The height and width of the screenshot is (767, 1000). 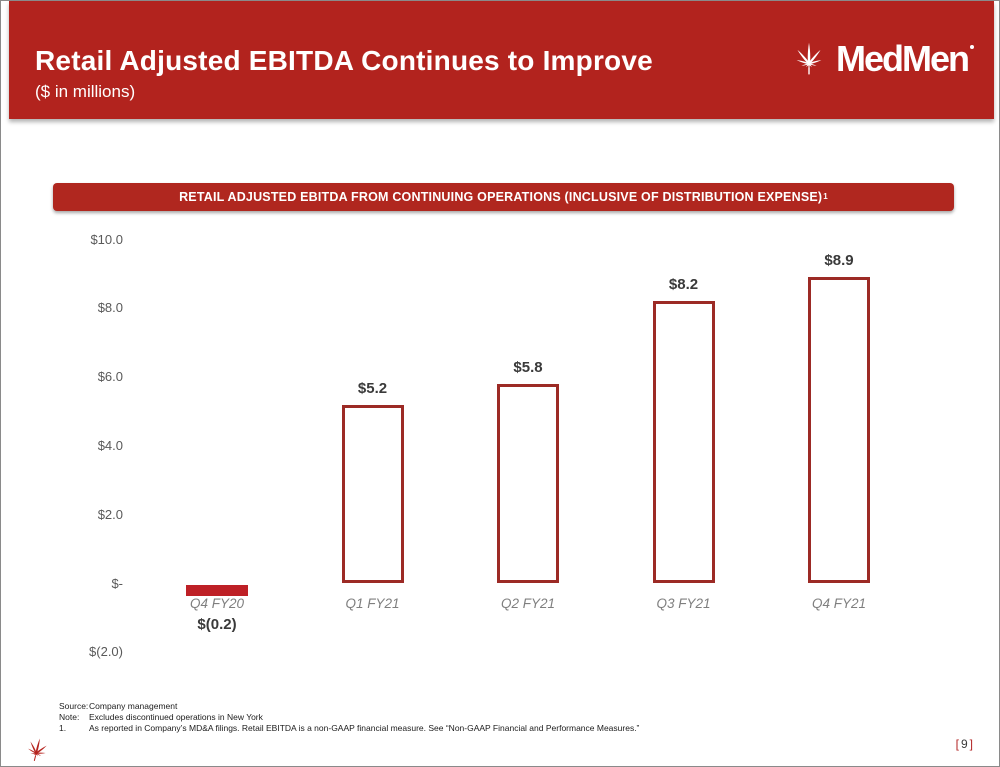 I want to click on footnote-source: Source: Company management, so click(x=349, y=706).